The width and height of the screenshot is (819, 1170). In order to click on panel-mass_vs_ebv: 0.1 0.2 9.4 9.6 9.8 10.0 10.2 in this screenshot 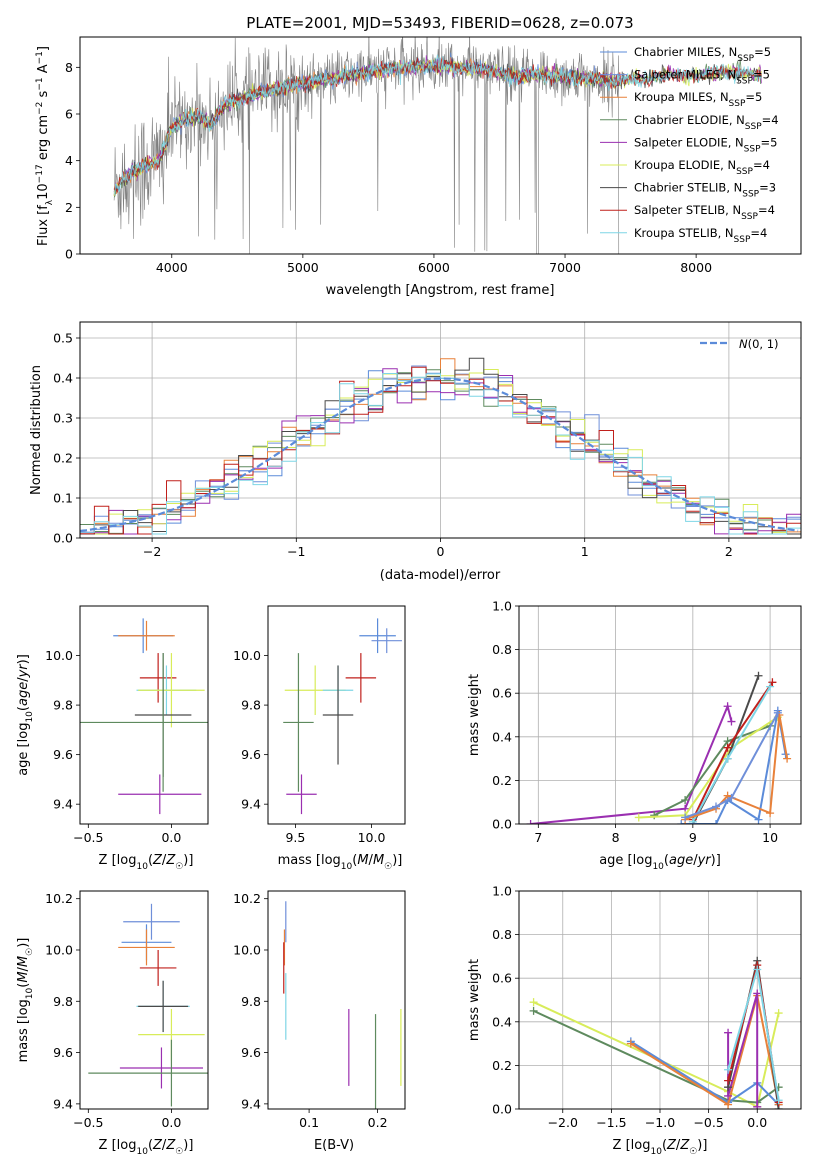, I will do `click(319, 1010)`.